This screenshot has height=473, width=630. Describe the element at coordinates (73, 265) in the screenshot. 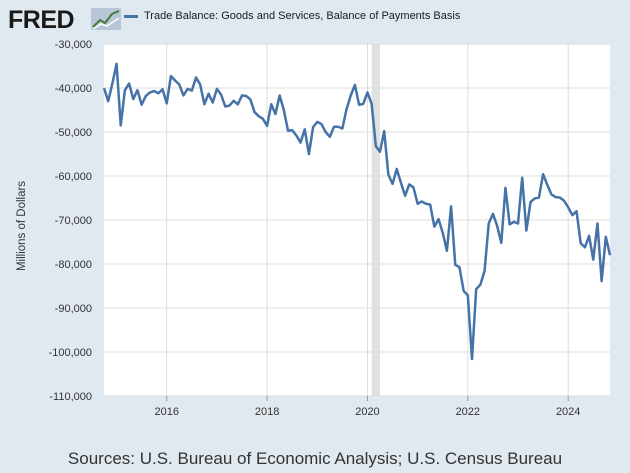

I see `y-tick-label-5: -80,000` at that location.